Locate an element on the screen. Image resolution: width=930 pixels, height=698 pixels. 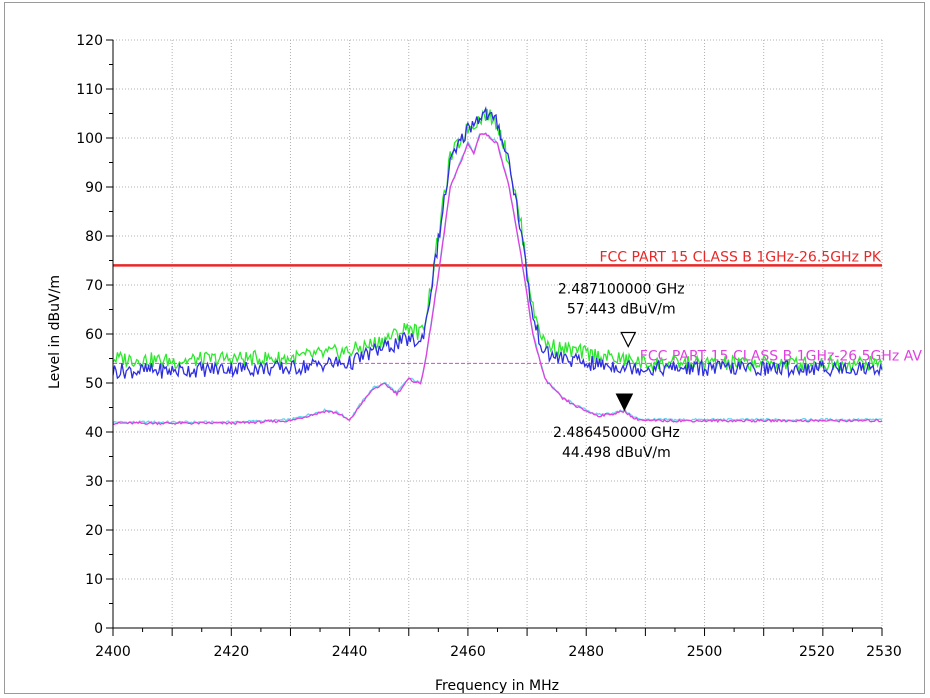
marker-open-triangle is located at coordinates (628, 339).